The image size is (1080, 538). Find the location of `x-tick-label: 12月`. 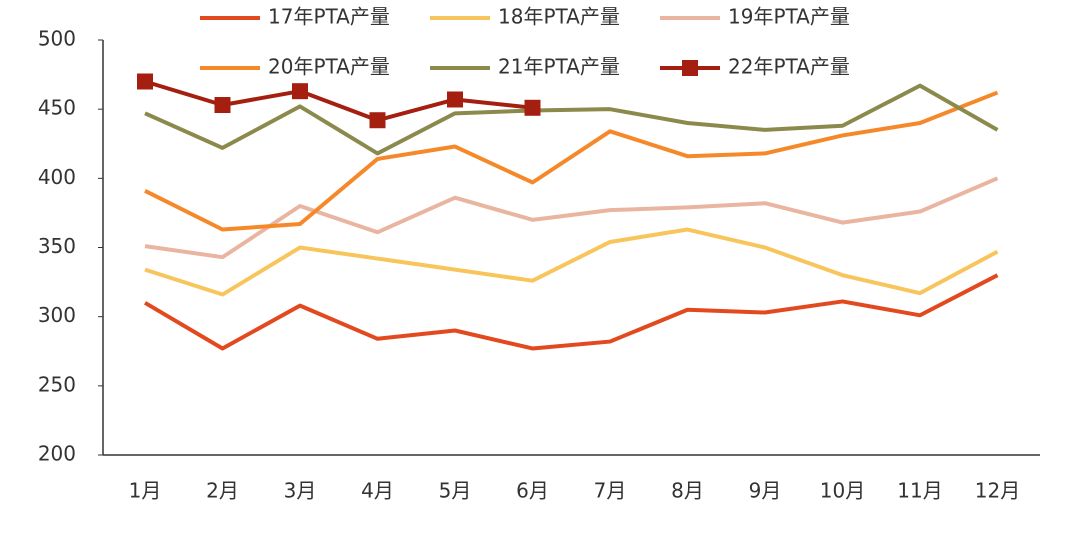

x-tick-label: 12月 is located at coordinates (997, 491).